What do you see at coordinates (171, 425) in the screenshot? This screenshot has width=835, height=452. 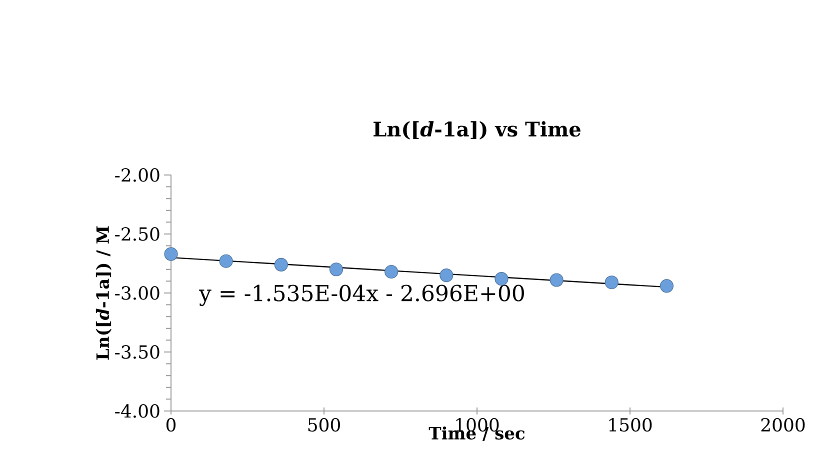 I see `x-tick-label: 0` at bounding box center [171, 425].